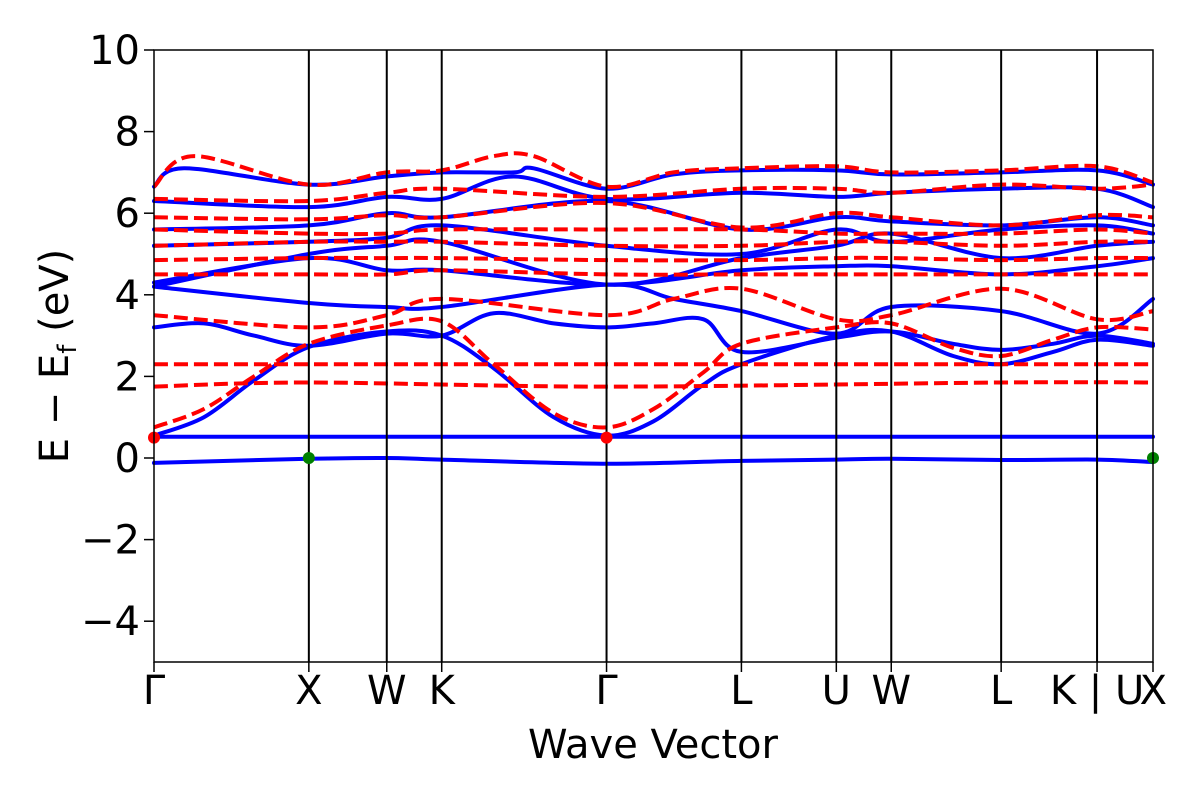 The width and height of the screenshot is (1200, 800). I want to click on x-tick-label-10: X, so click(1153, 691).